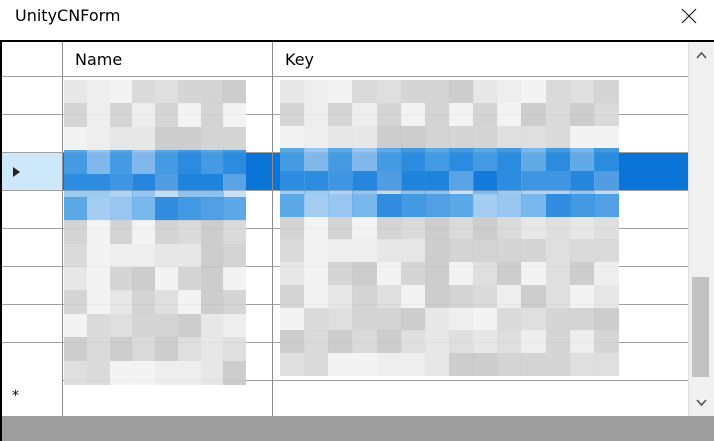 The image size is (714, 441). I want to click on window-title: UnityCNForm, so click(68, 15).